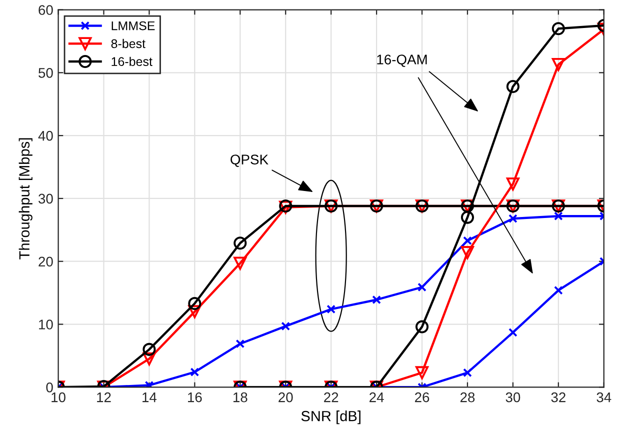  Describe the element at coordinates (45, 261) in the screenshot. I see `y-tick-label: 20` at that location.